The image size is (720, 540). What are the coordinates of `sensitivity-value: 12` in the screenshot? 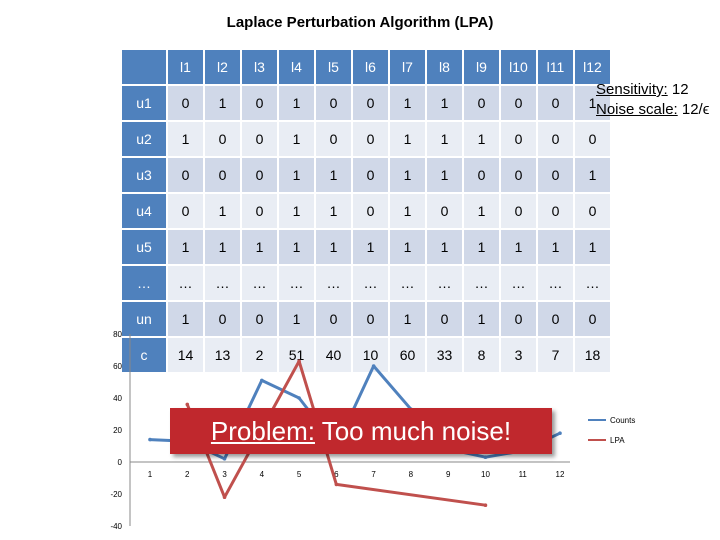 It's located at (678, 89).